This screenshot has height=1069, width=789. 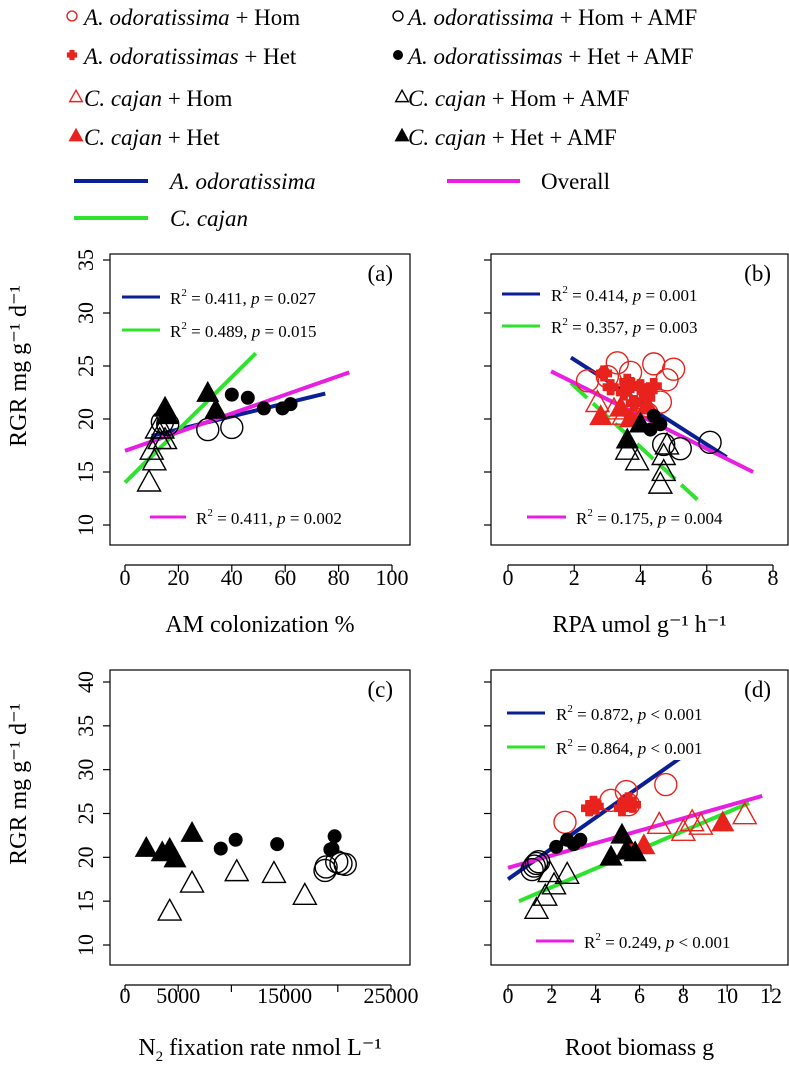 What do you see at coordinates (518, 98) in the screenshot?
I see `legend-entry-label: C. cajan + Hom + AMF` at bounding box center [518, 98].